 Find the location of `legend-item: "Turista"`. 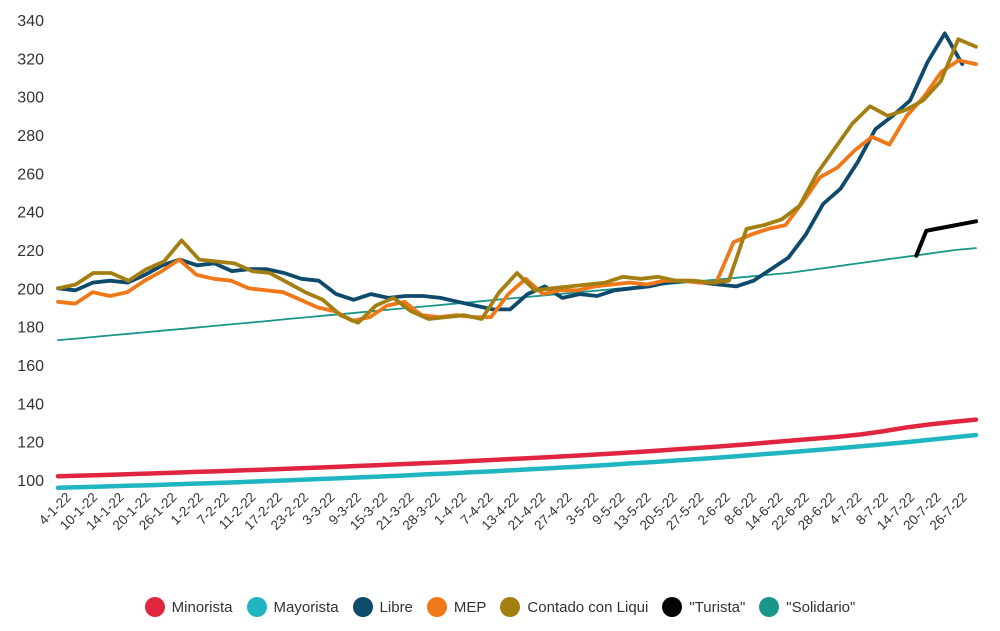

legend-item: "Turista" is located at coordinates (703, 607).